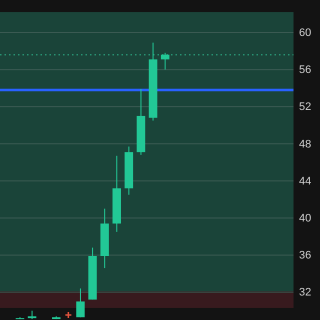 This screenshot has height=320, width=320. I want to click on y-tick-label: 40, so click(305, 218).